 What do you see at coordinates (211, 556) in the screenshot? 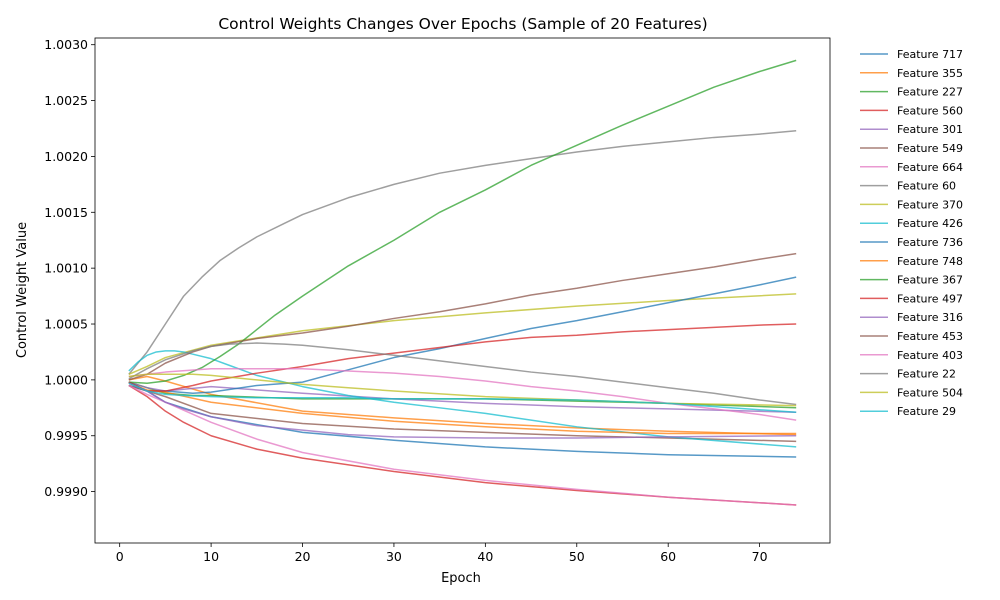
I see `x-tick-label-1: 10` at bounding box center [211, 556].